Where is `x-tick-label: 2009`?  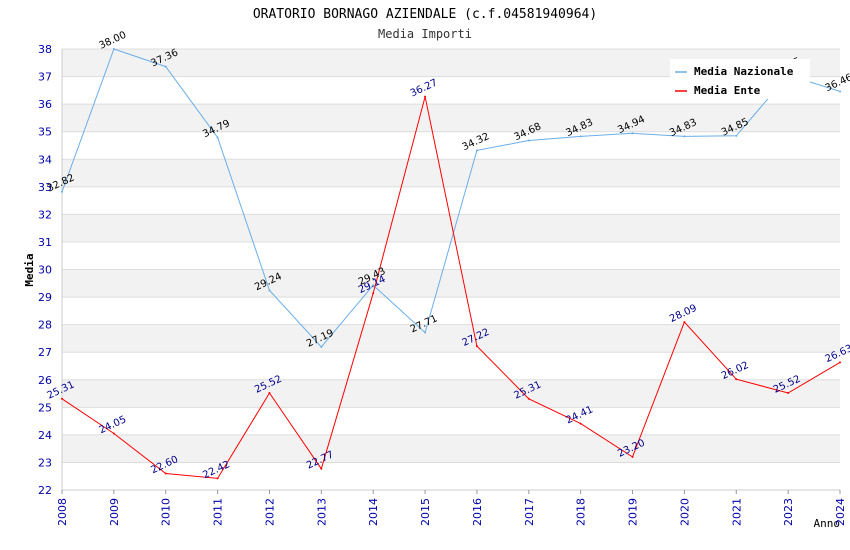 x-tick-label: 2009 is located at coordinates (114, 512).